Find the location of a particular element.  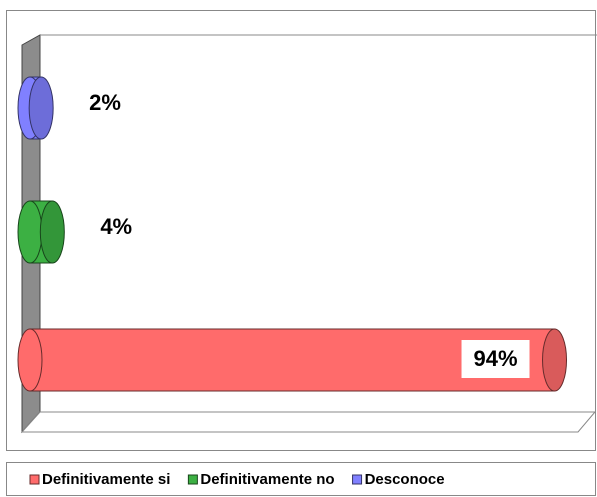

legend-label: Desconoce is located at coordinates (405, 479).